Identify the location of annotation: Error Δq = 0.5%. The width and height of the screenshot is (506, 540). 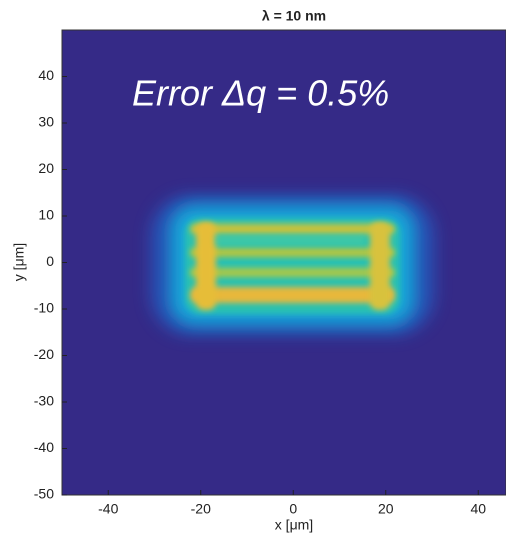
(260, 93).